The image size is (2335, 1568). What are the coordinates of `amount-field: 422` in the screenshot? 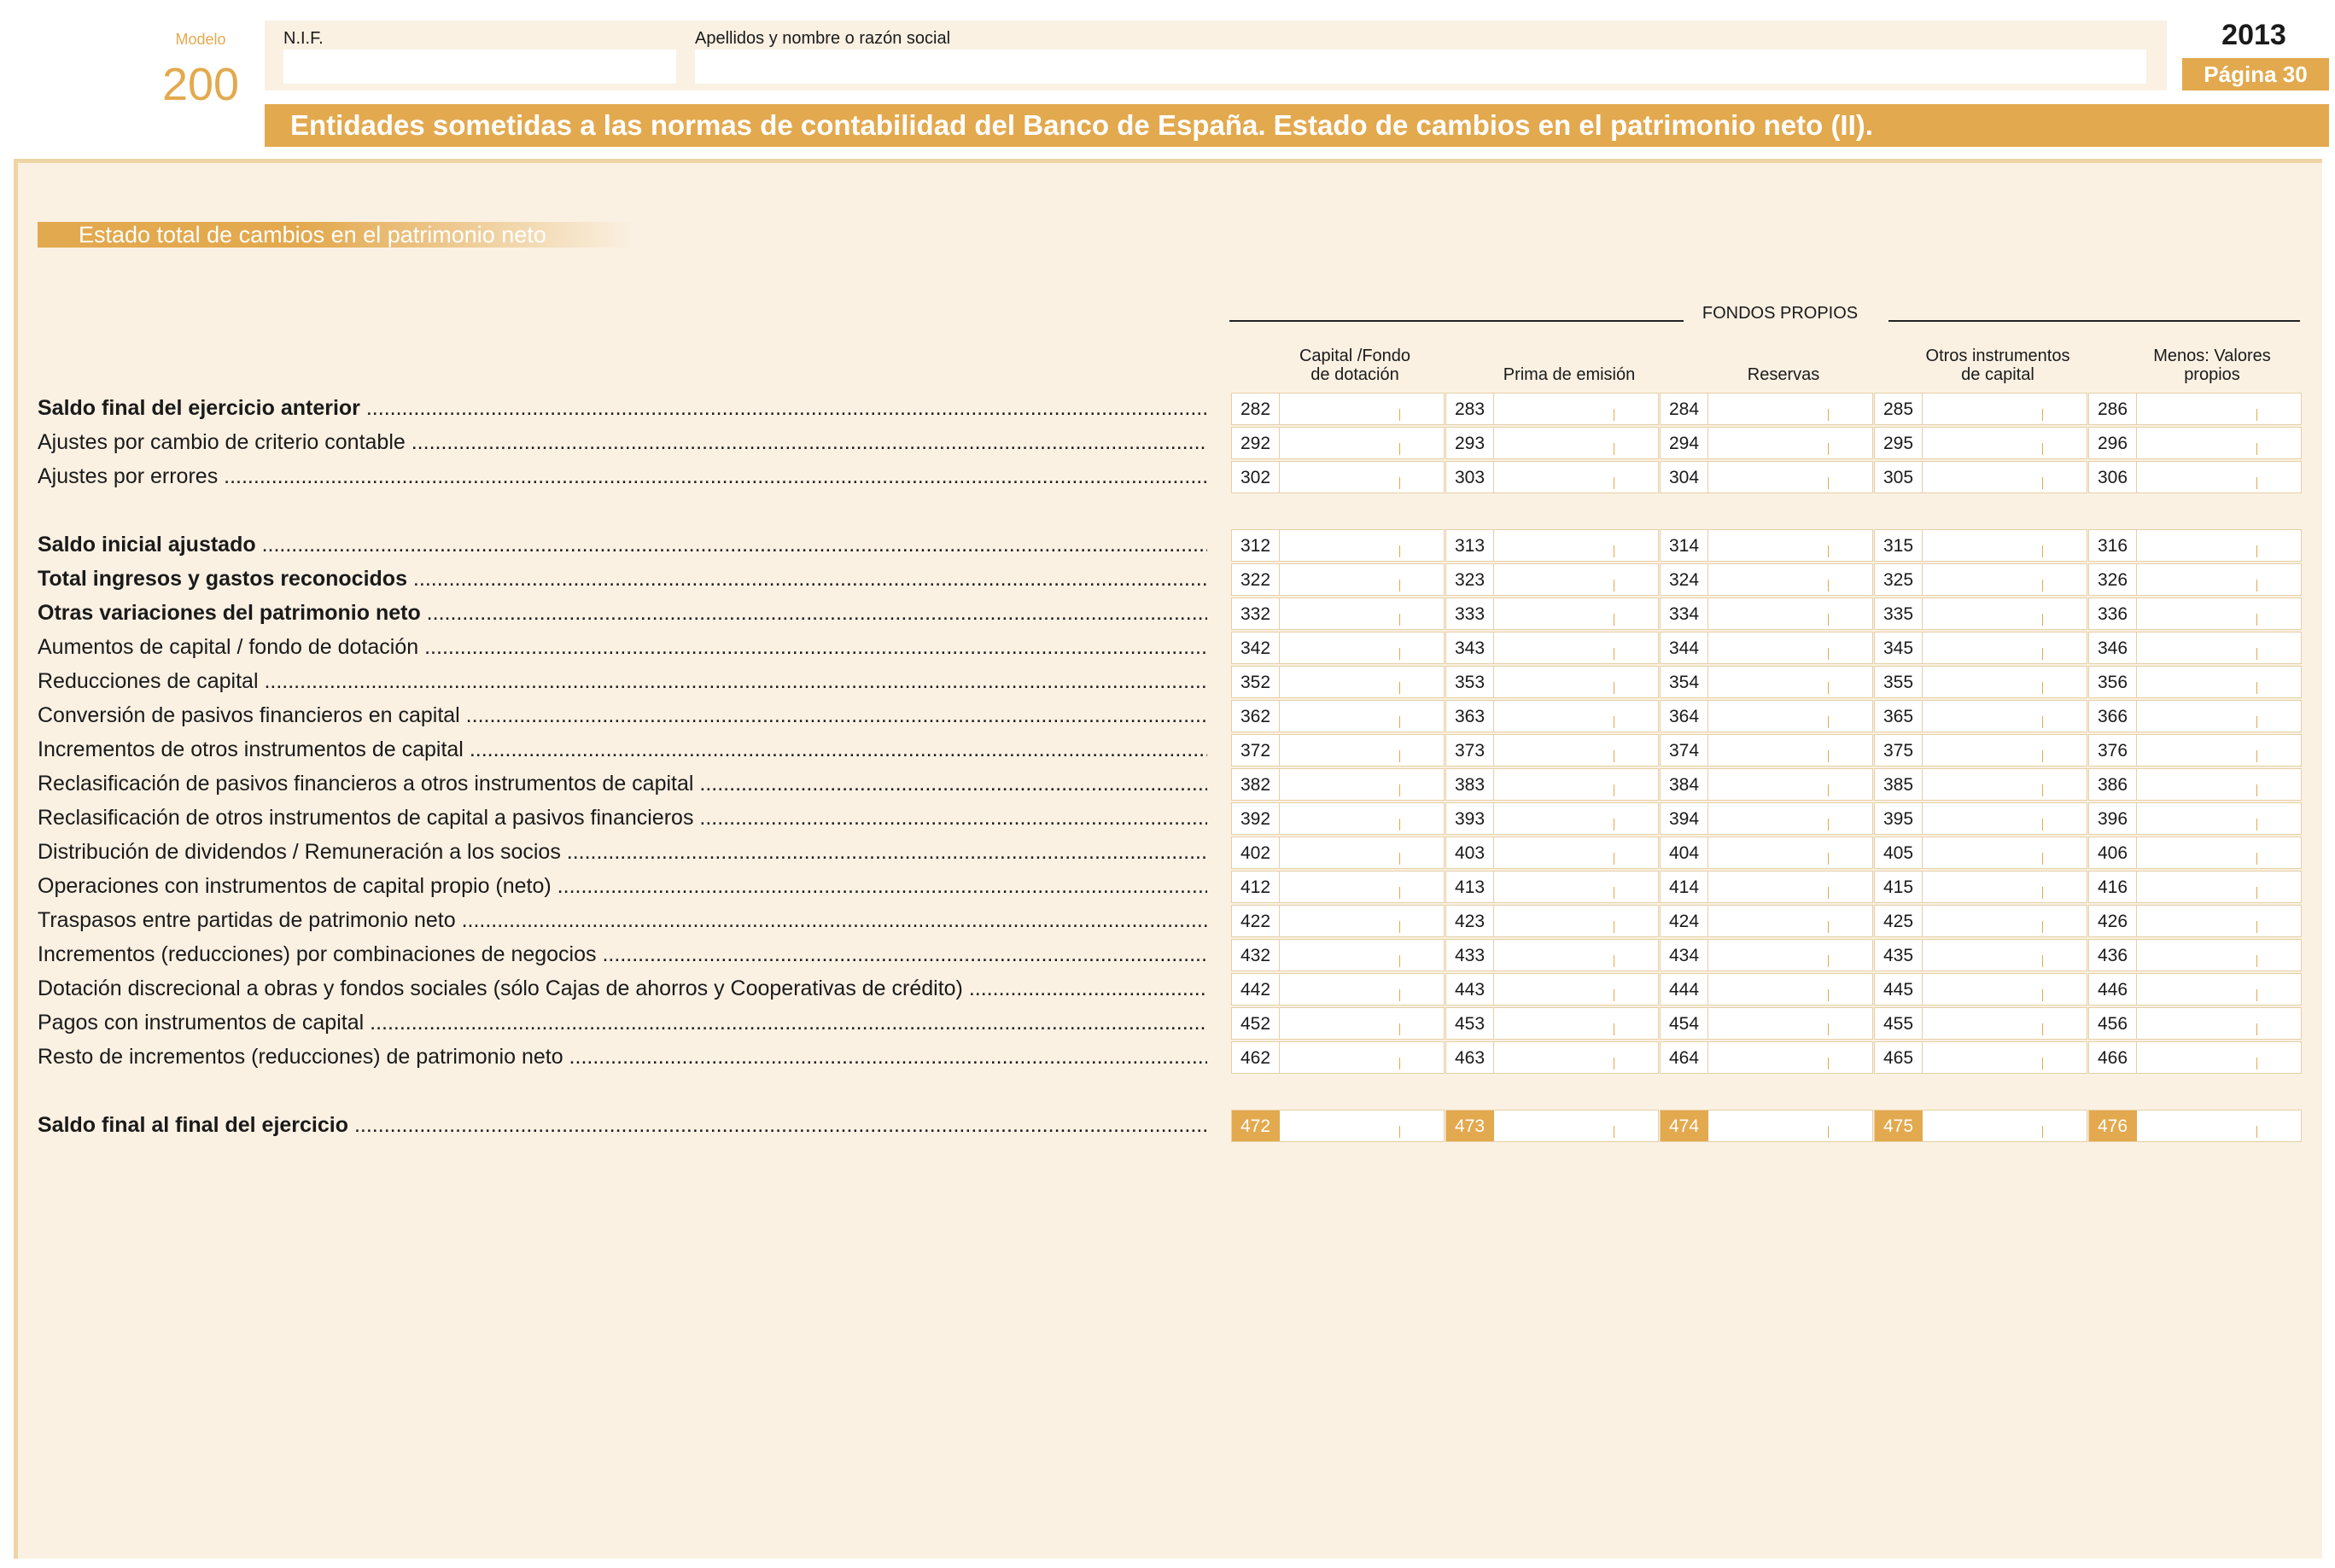 It's located at (1338, 921).